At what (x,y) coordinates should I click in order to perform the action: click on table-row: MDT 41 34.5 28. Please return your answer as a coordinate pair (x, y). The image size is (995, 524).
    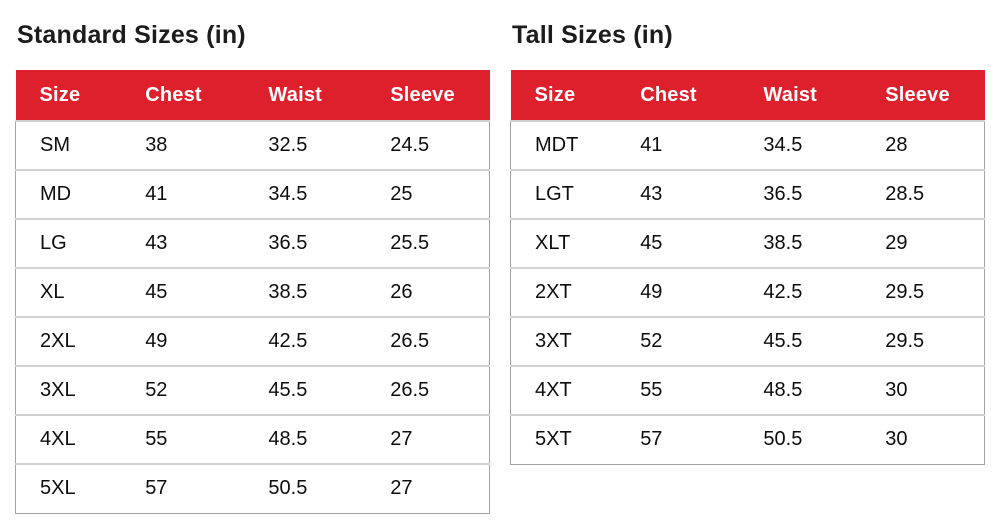
    Looking at the image, I should click on (748, 145).